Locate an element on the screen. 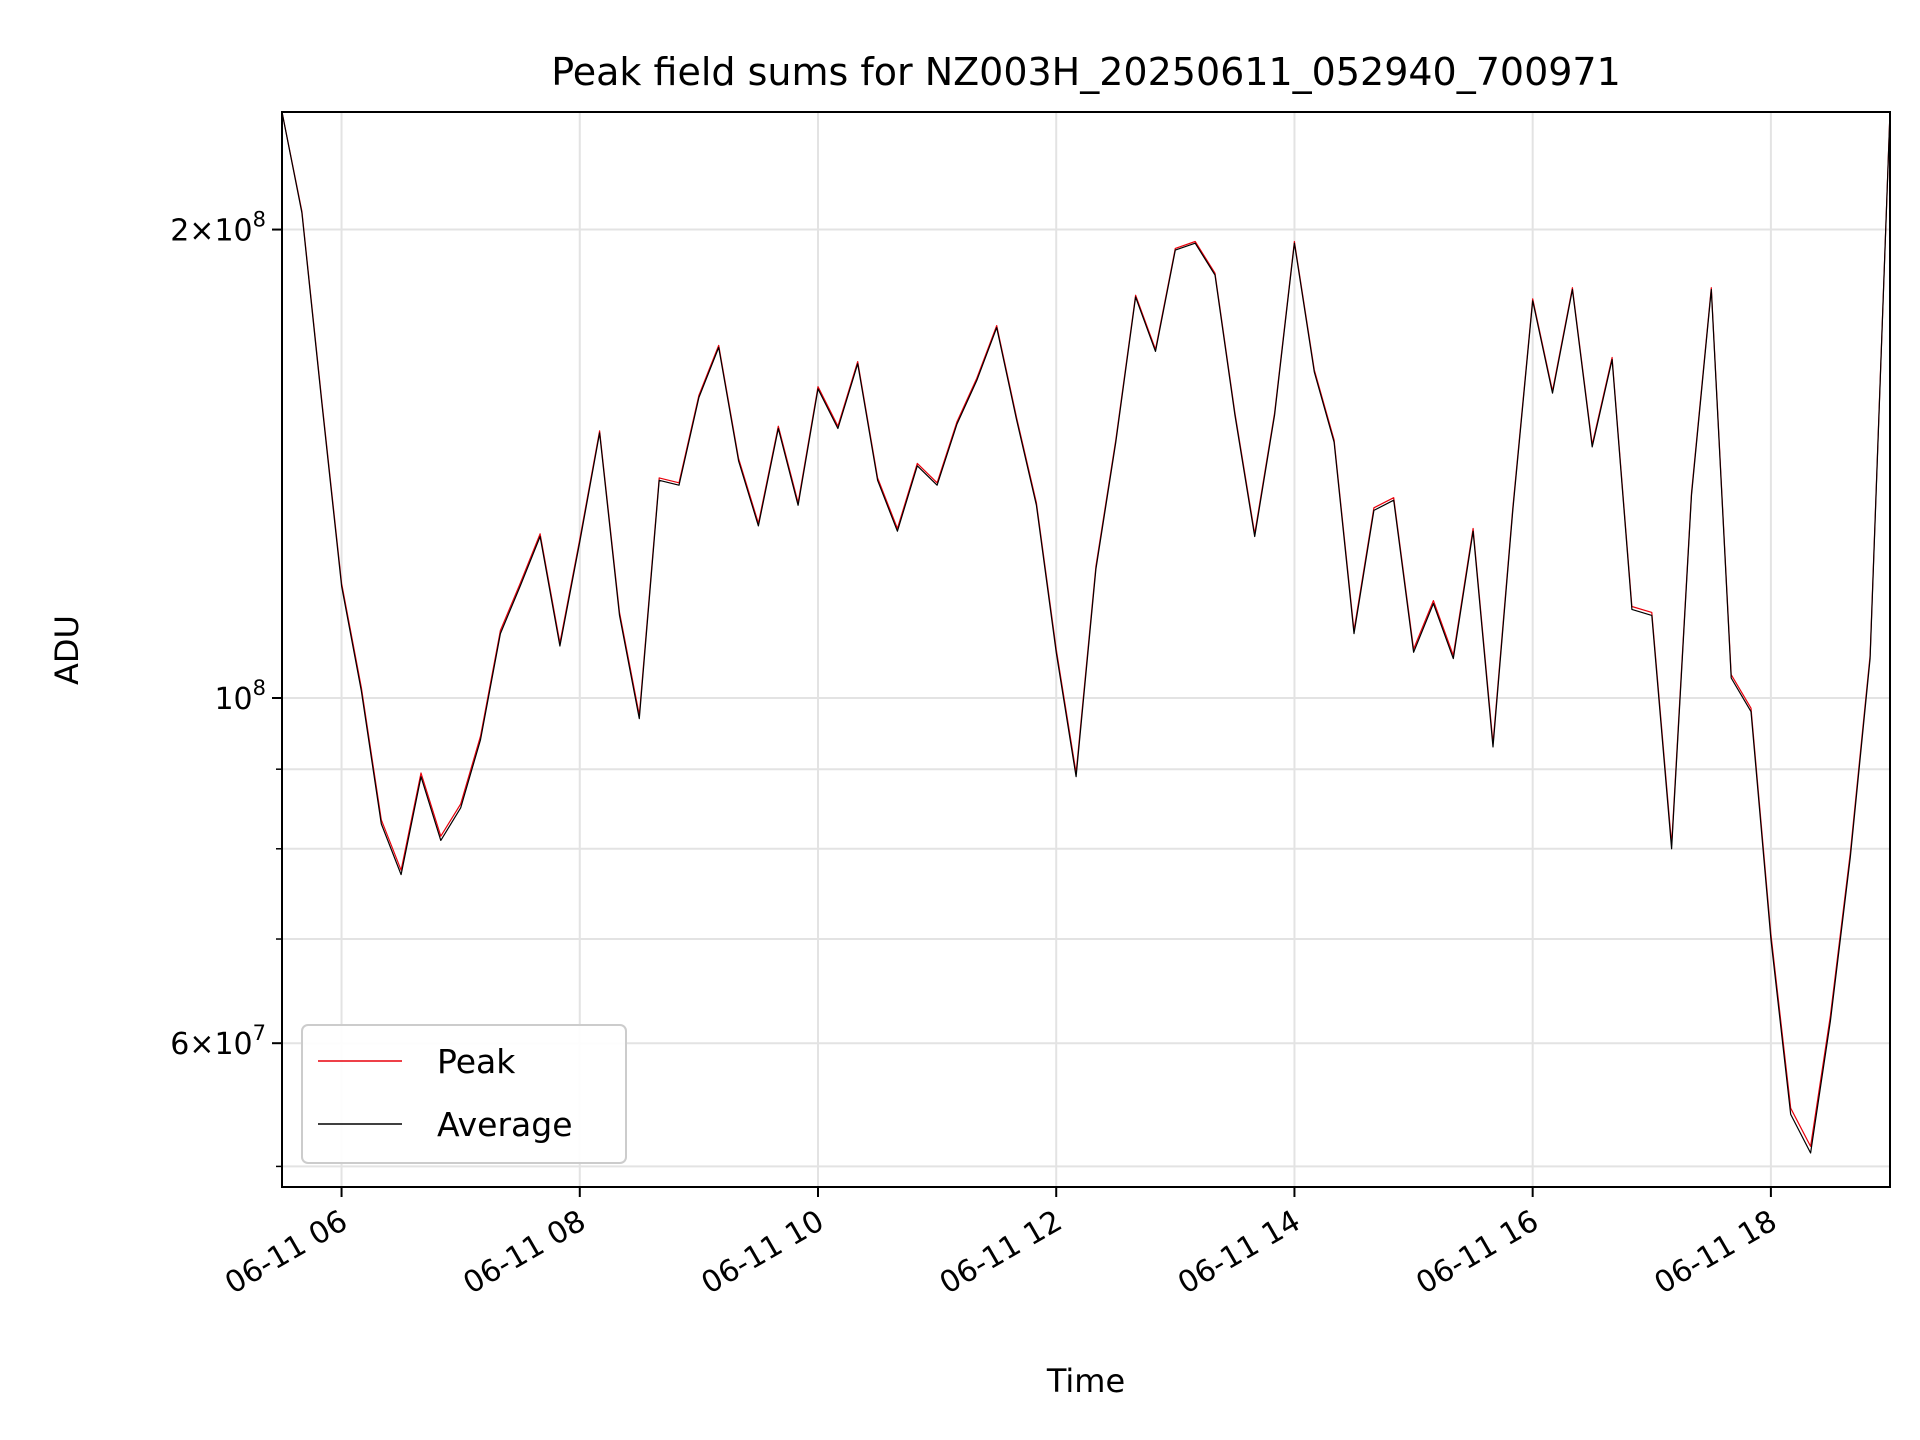 This screenshot has height=1440, width=1920. y-axis: 6×107 108 2×108 is located at coordinates (226, 688).